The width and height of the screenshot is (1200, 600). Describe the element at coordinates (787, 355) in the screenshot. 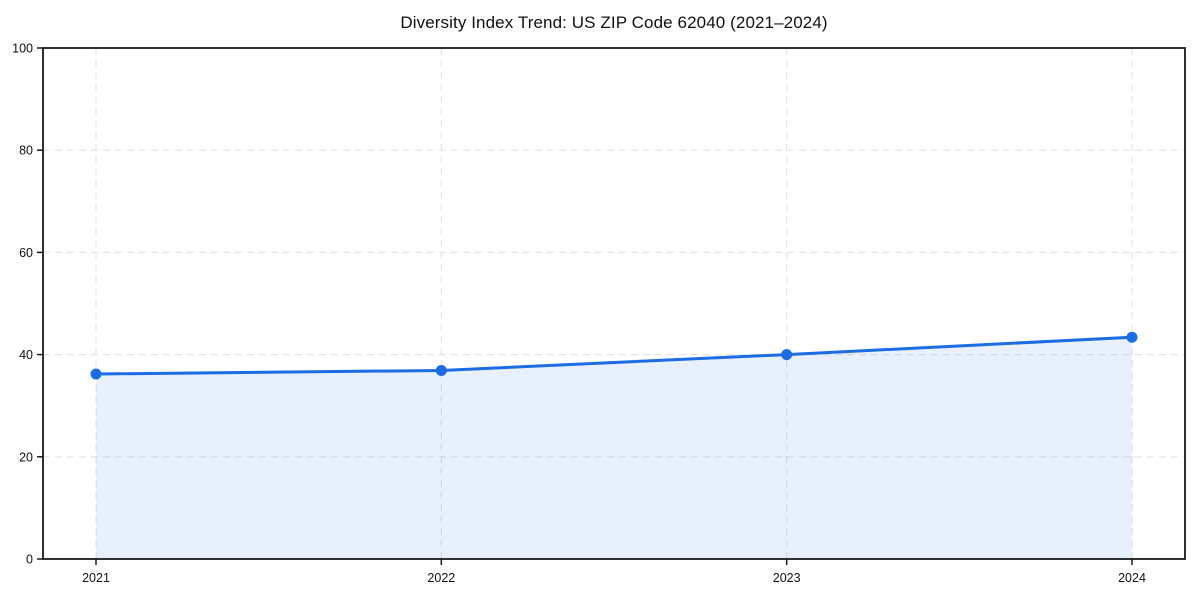

I see `data-point-2023` at that location.